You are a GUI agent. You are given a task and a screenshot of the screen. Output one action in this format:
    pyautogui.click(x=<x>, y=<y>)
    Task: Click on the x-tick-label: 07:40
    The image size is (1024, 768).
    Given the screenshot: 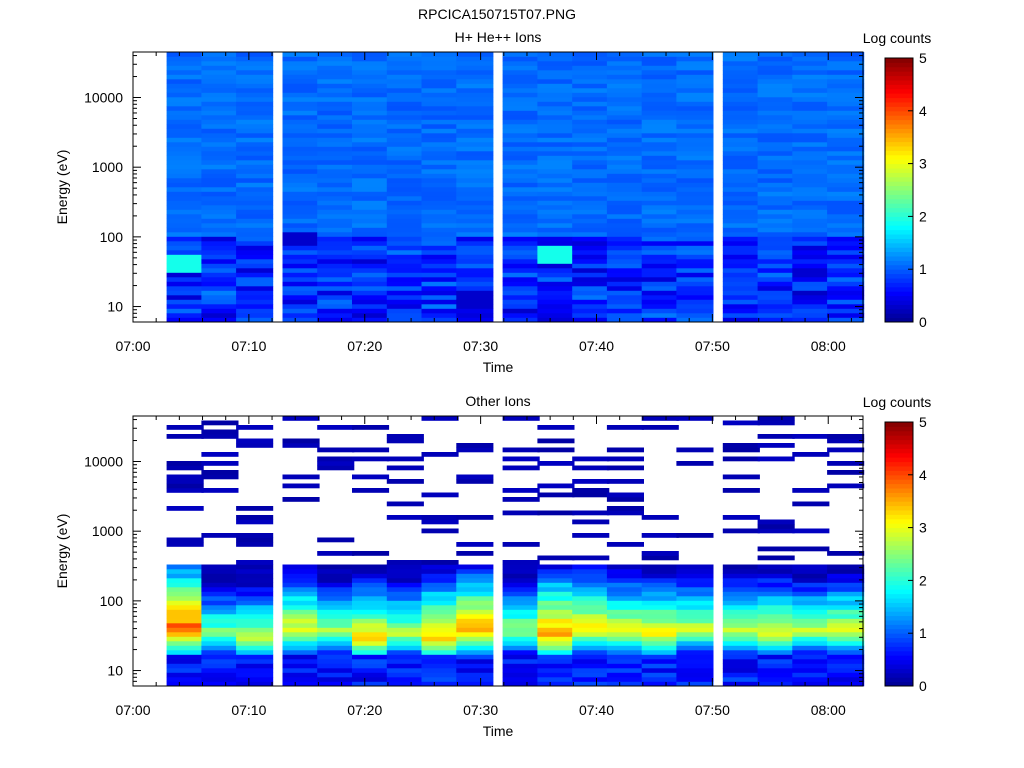 What is the action you would take?
    pyautogui.click(x=596, y=346)
    